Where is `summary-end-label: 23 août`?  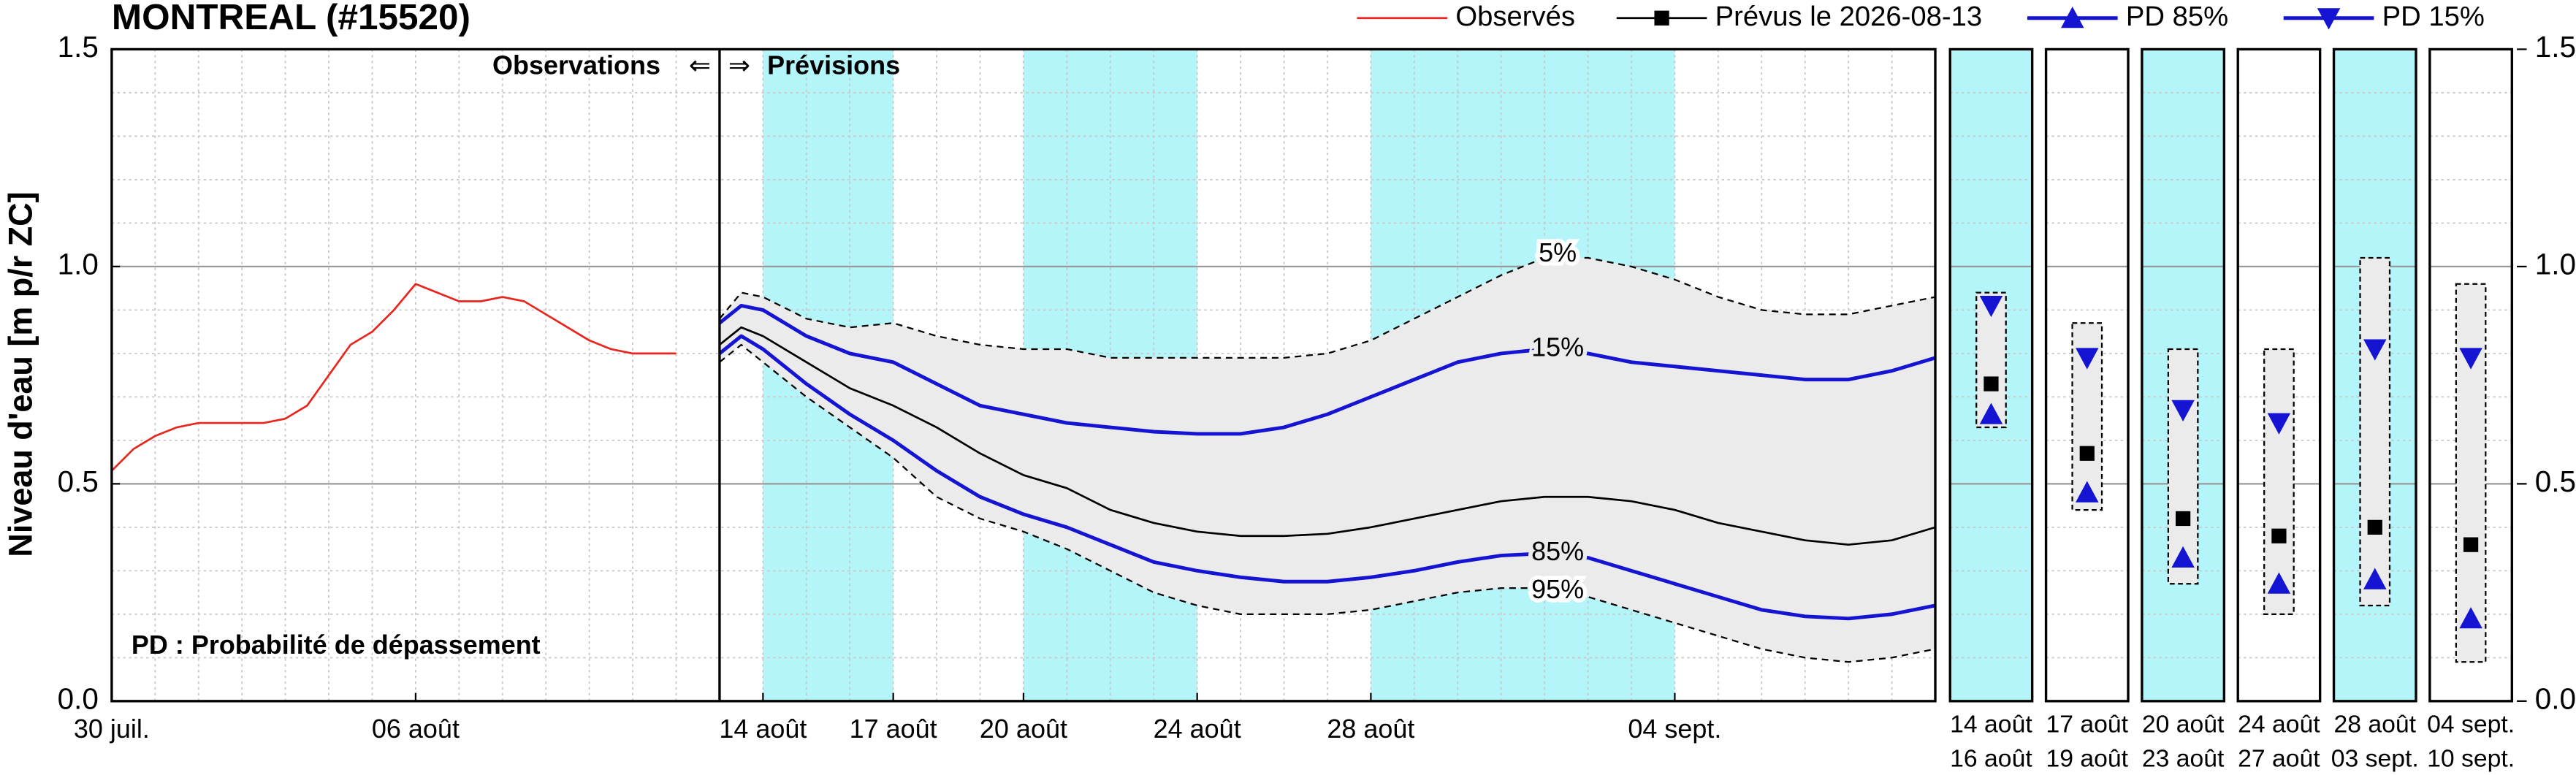
summary-end-label: 23 août is located at coordinates (2184, 759).